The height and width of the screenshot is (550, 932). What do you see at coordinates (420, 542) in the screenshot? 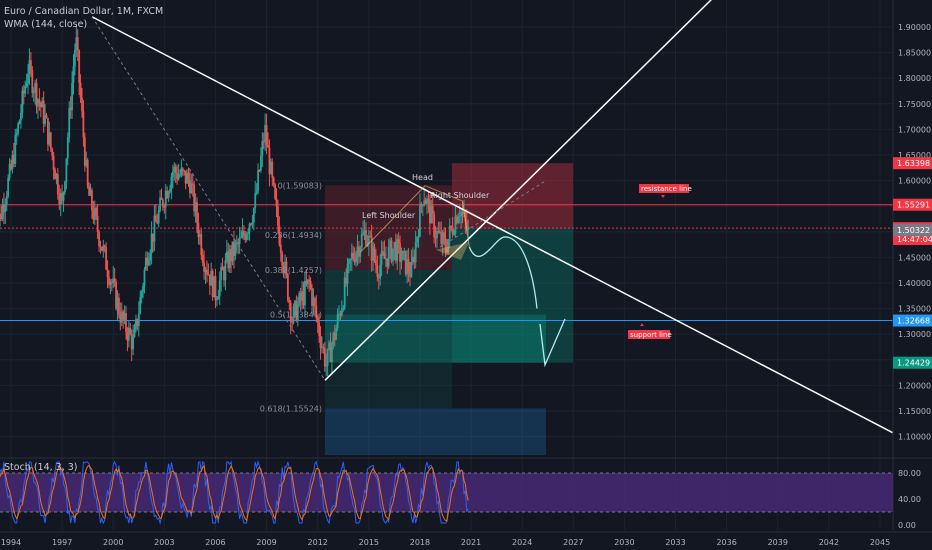
I see `year-tick: 2018` at bounding box center [420, 542].